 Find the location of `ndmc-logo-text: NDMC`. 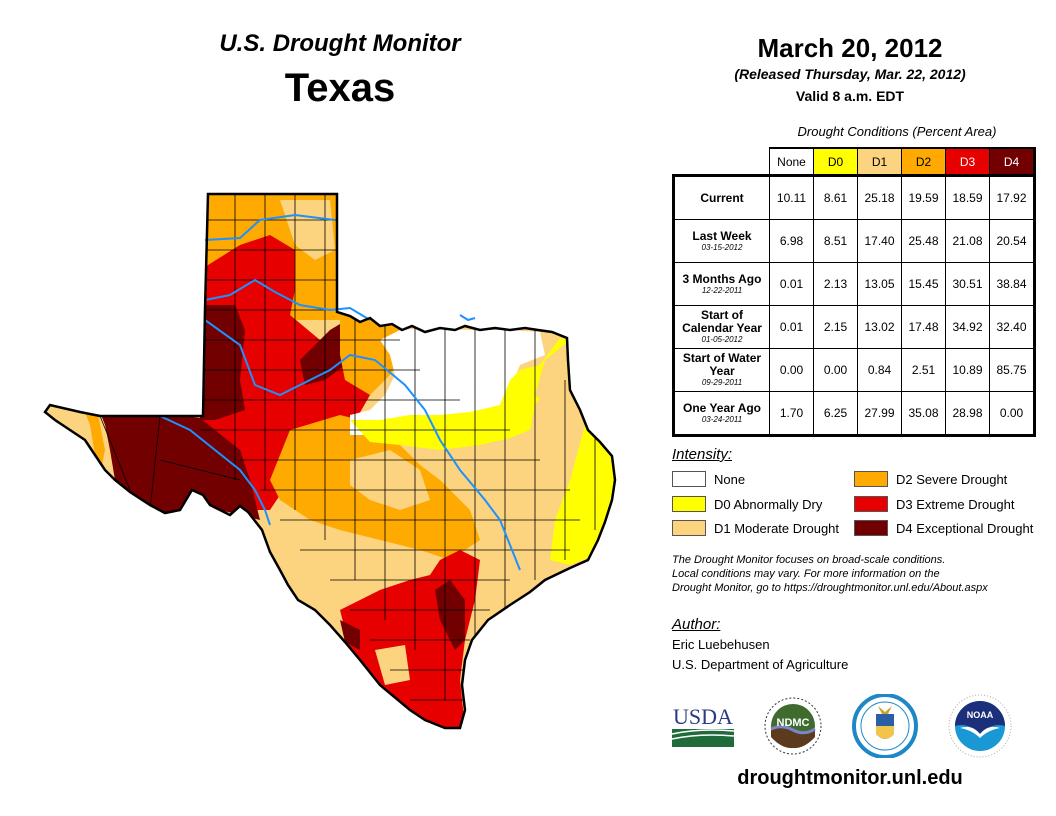

ndmc-logo-text: NDMC is located at coordinates (793, 723).